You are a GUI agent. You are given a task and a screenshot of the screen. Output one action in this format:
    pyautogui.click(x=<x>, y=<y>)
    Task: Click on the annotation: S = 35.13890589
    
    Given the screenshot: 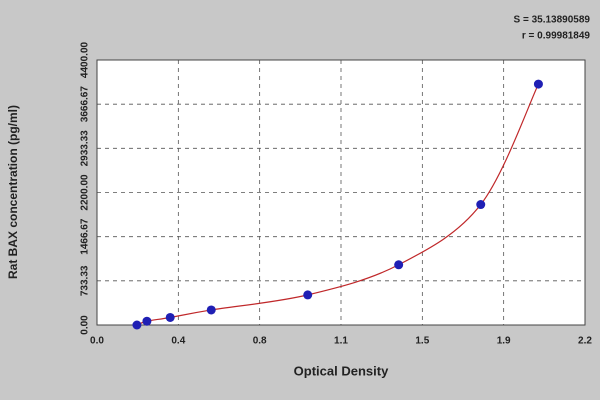 What is the action you would take?
    pyautogui.click(x=552, y=20)
    